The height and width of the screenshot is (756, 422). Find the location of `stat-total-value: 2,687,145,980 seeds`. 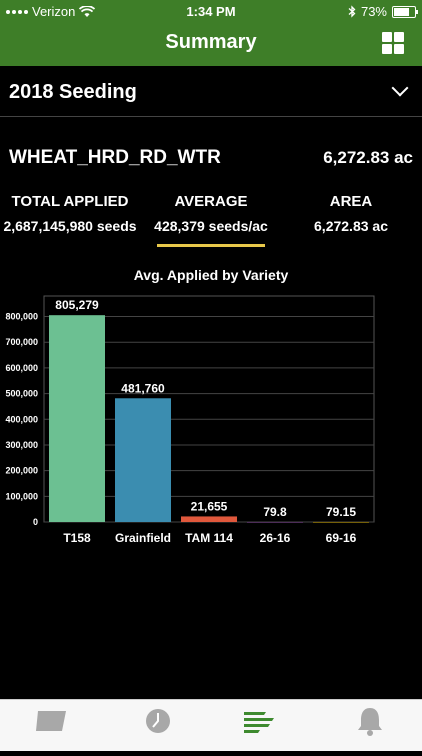

stat-total-value: 2,687,145,980 seeds is located at coordinates (70, 226).